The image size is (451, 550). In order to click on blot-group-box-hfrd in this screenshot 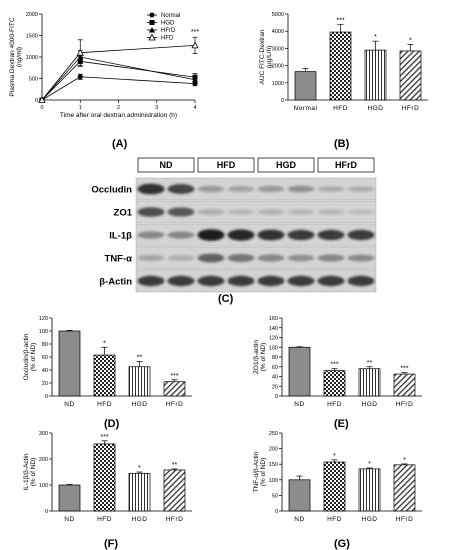, I will do `click(346, 165)`.